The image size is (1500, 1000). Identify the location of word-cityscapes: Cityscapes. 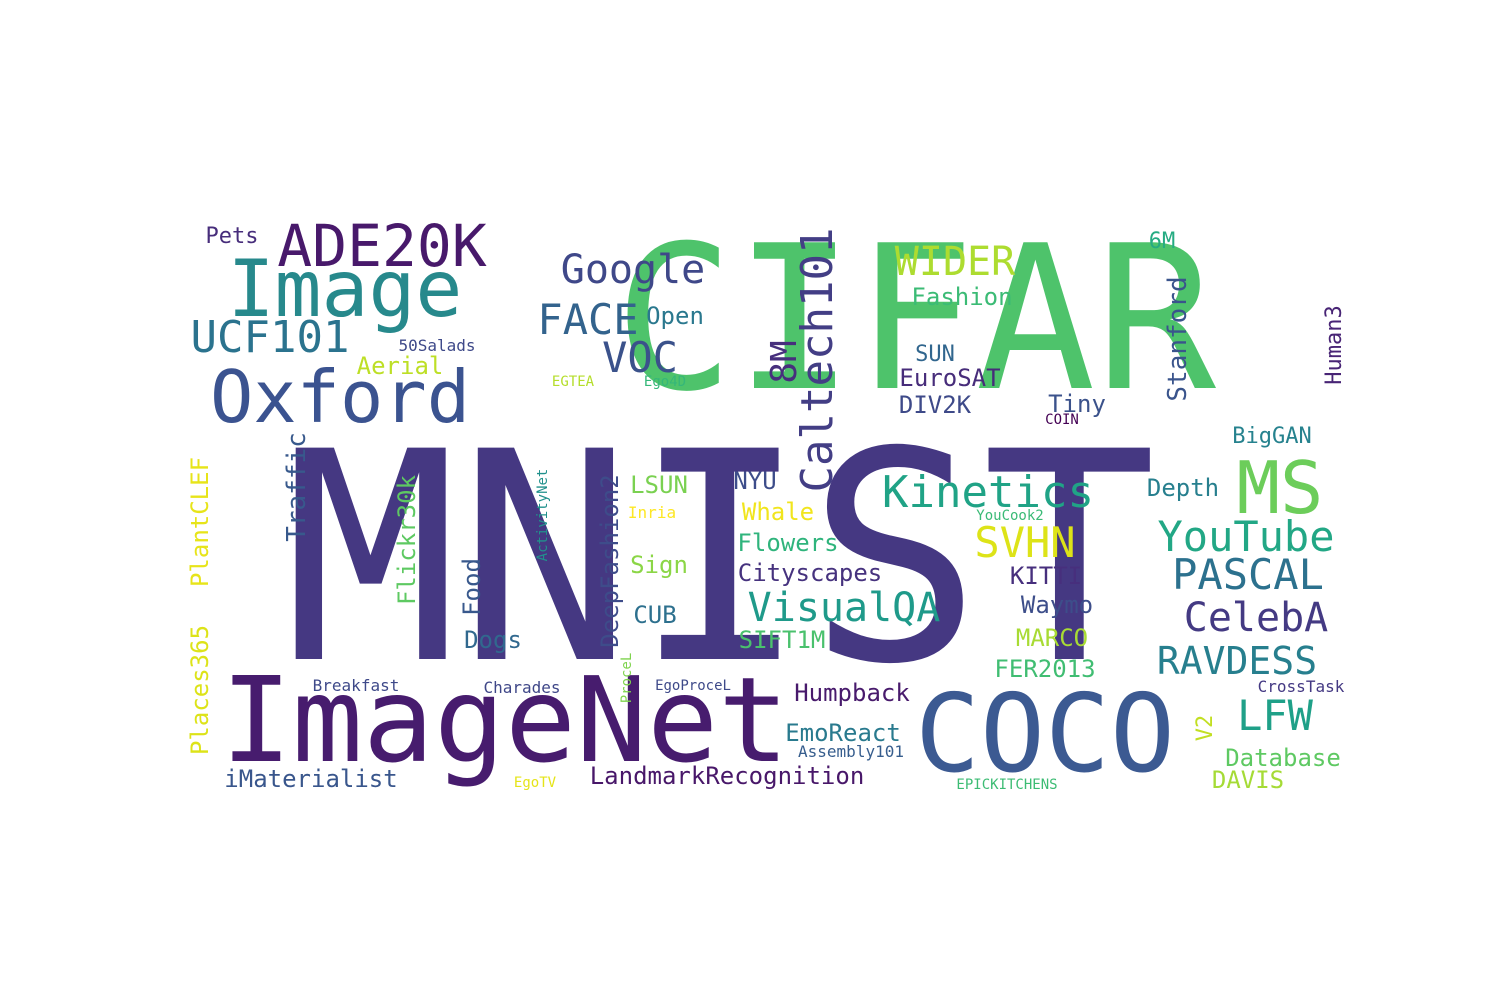
(810, 573).